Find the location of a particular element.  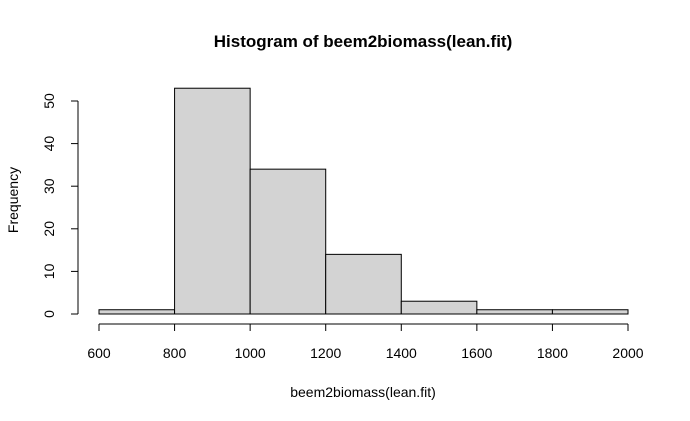

x-tick-label: 1400 is located at coordinates (401, 353).